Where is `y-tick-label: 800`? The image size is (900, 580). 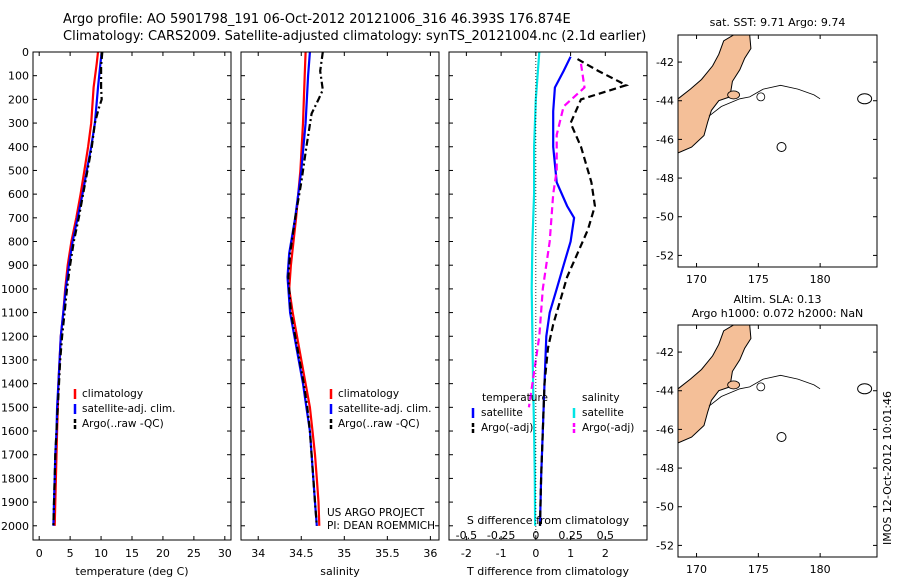 y-tick-label: 800 is located at coordinates (18, 242).